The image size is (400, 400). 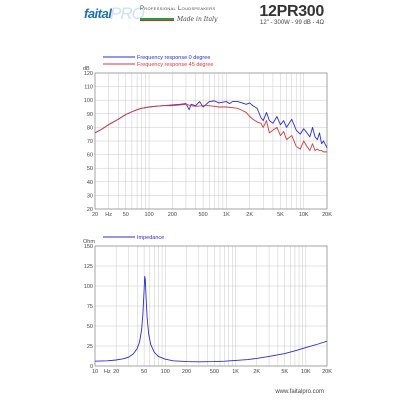 What do you see at coordinates (292, 23) in the screenshot?
I see `model-specs: 12" - 300W - 99 dB - 4Ω` at bounding box center [292, 23].